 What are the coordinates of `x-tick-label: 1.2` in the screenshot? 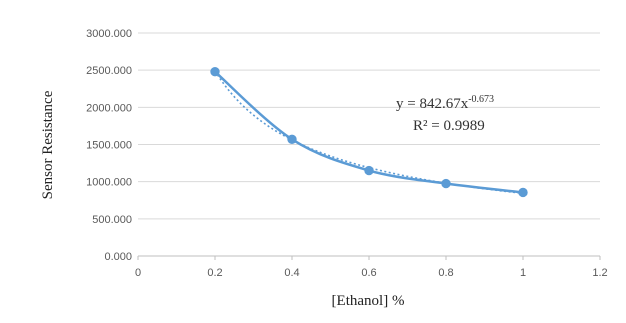 It's located at (599, 273).